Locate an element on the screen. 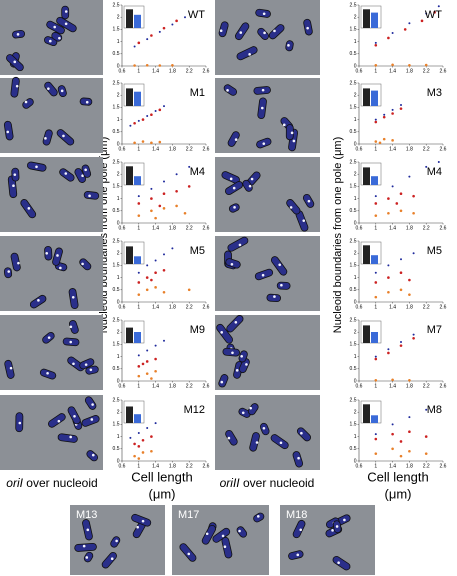 The height and width of the screenshot is (576, 457). caption: oriII over nucleoid is located at coordinates (267, 483).